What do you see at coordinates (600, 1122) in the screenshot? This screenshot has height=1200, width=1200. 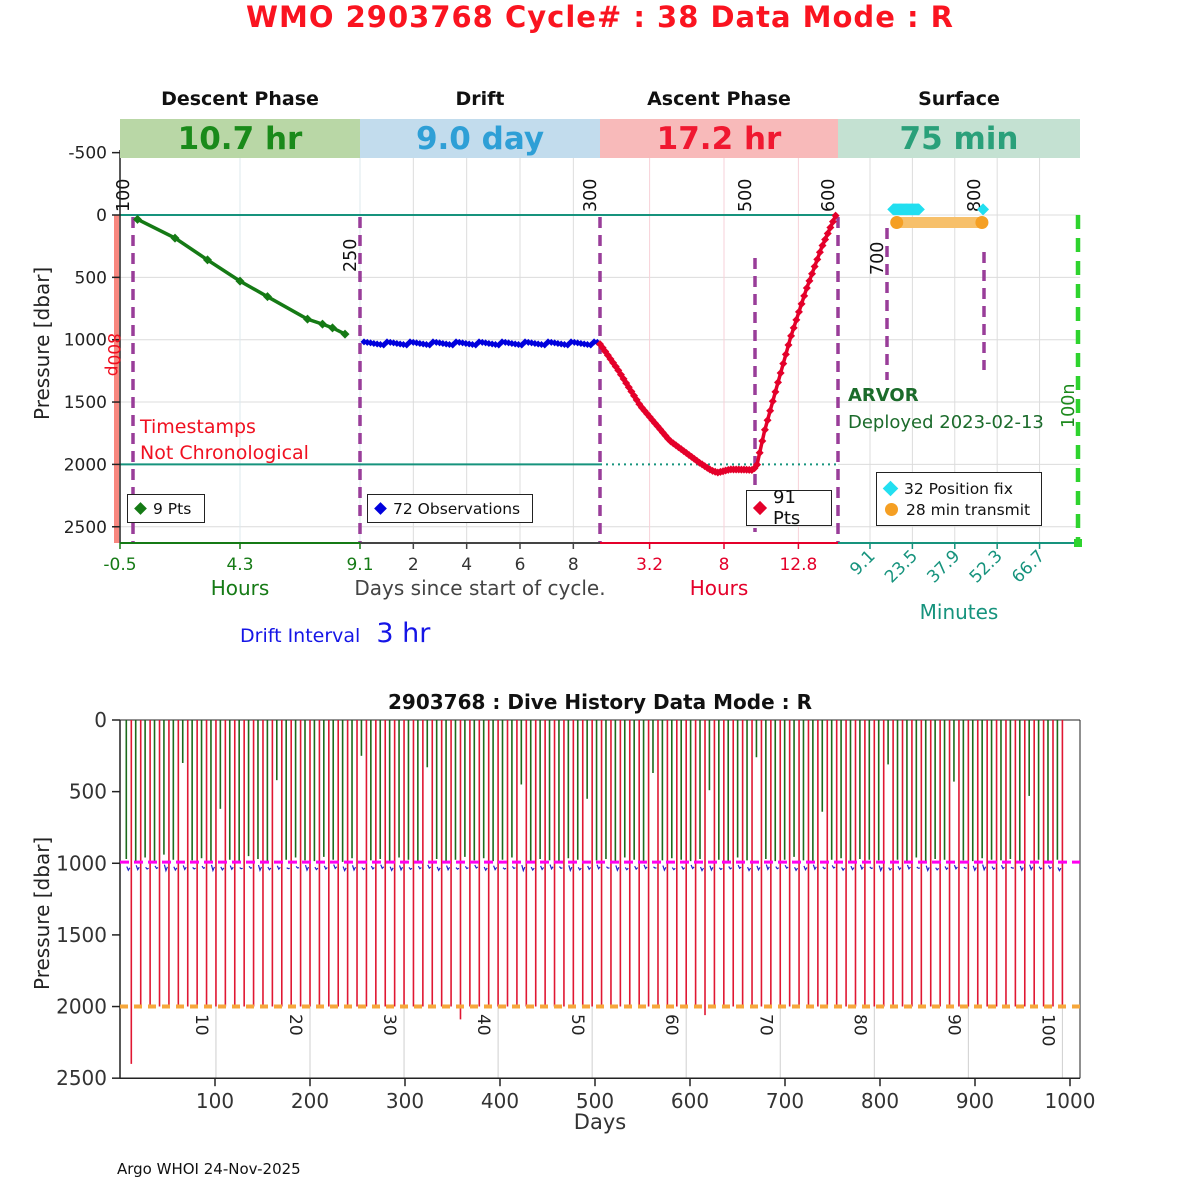 I see `days-axis-label: Days` at bounding box center [600, 1122].